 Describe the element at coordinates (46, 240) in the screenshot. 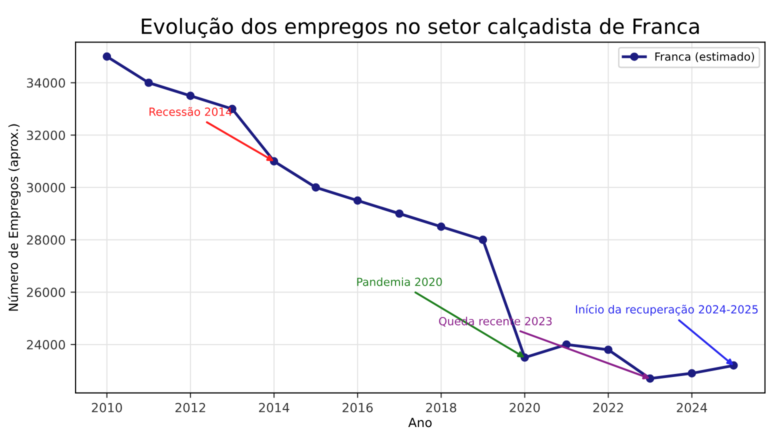

I see `y-tick-label: 28000` at that location.